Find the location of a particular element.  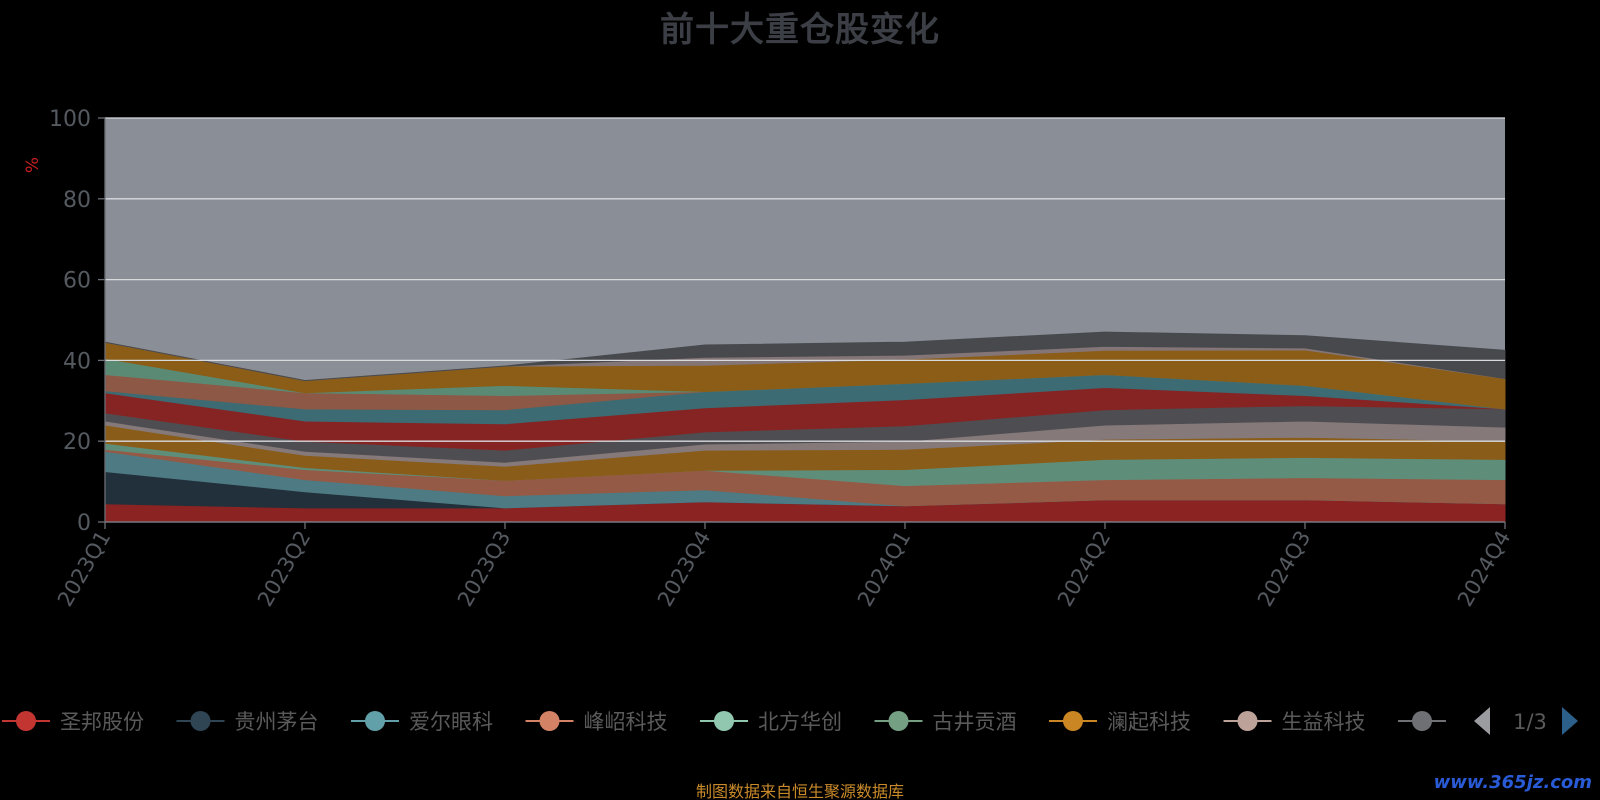

legend-item is located at coordinates (1422, 721).